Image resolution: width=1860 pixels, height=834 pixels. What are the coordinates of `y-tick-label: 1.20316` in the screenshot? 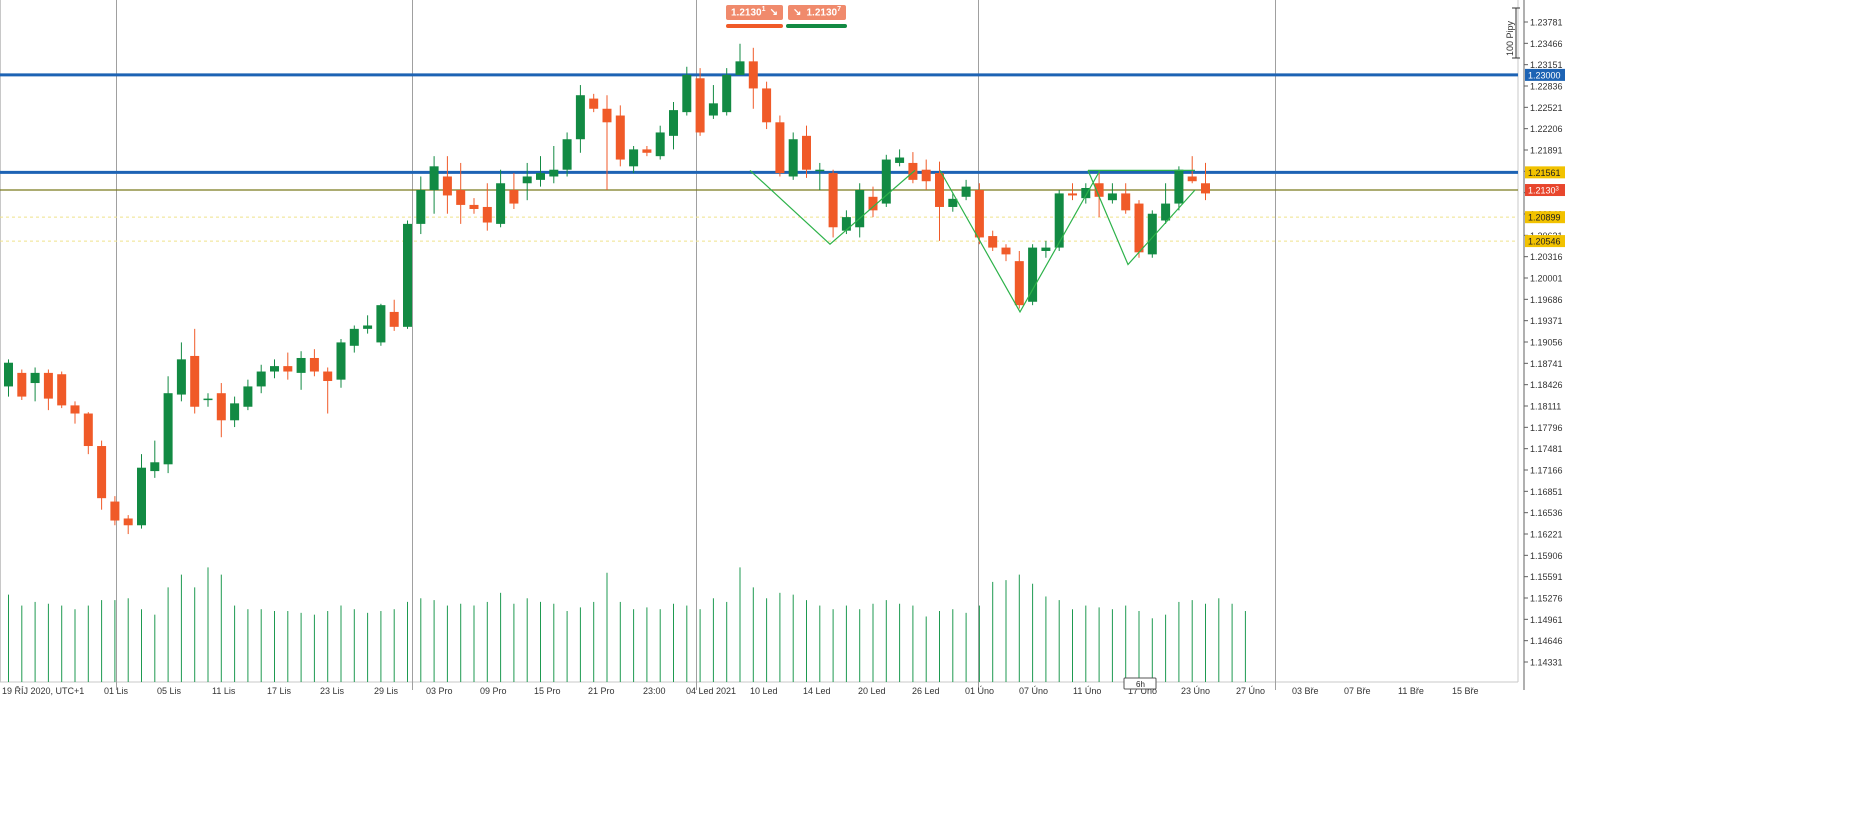 It's located at (1546, 257).